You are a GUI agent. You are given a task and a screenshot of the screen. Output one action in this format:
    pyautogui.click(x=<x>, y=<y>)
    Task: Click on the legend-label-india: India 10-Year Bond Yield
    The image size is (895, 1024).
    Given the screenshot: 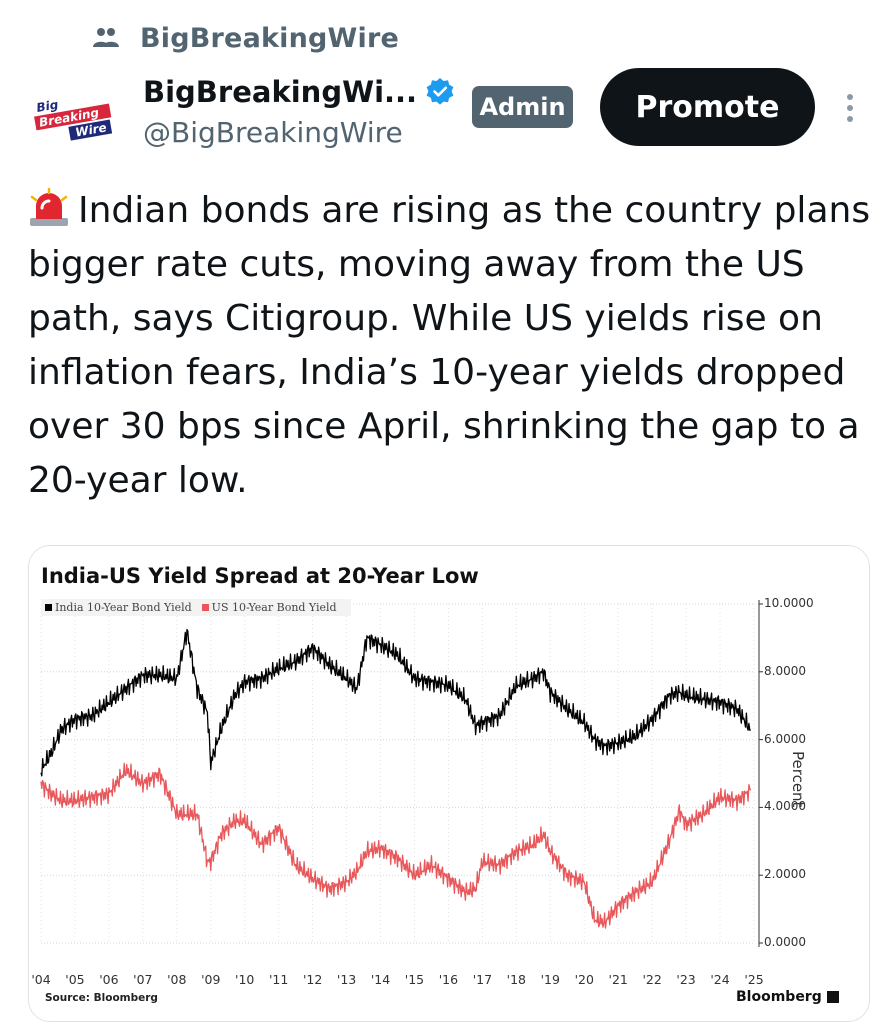 What is the action you would take?
    pyautogui.click(x=123, y=607)
    